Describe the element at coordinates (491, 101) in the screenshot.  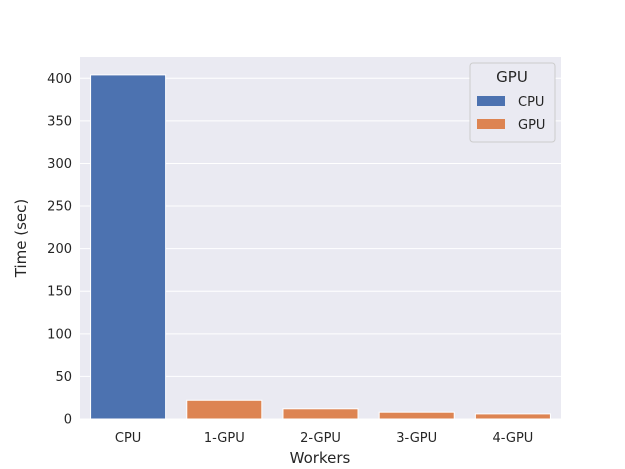
I see `legend-swatch-cpu` at that location.